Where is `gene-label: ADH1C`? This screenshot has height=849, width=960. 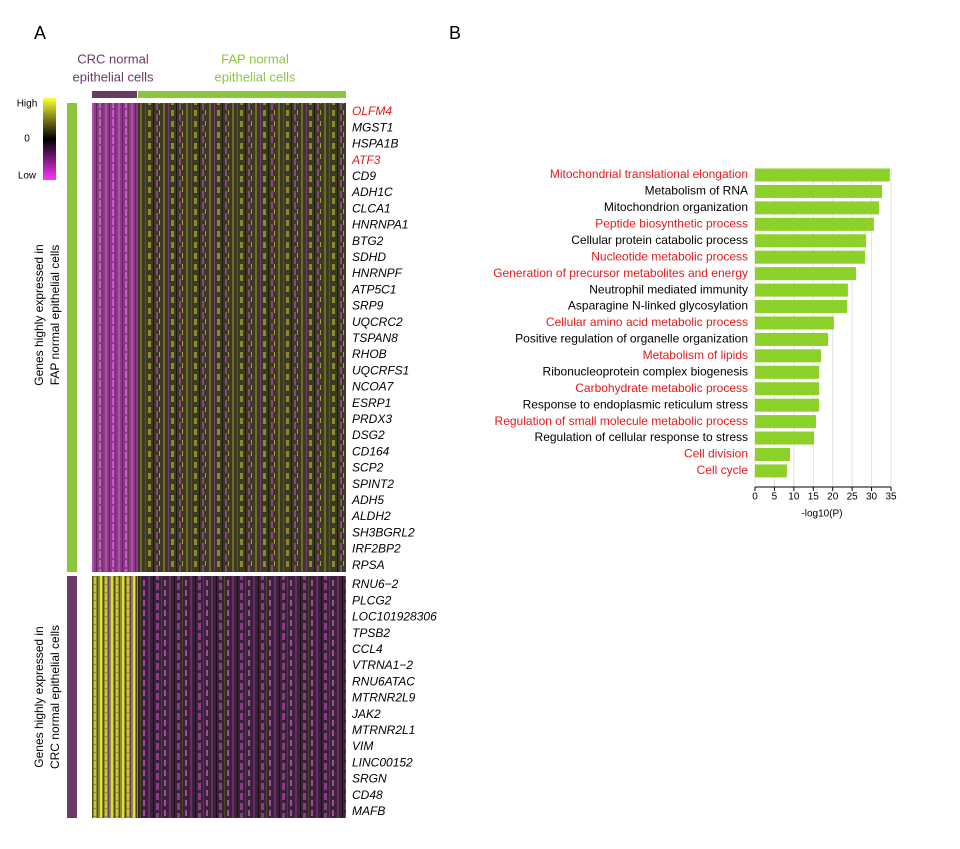
gene-label: ADH1C is located at coordinates (372, 192).